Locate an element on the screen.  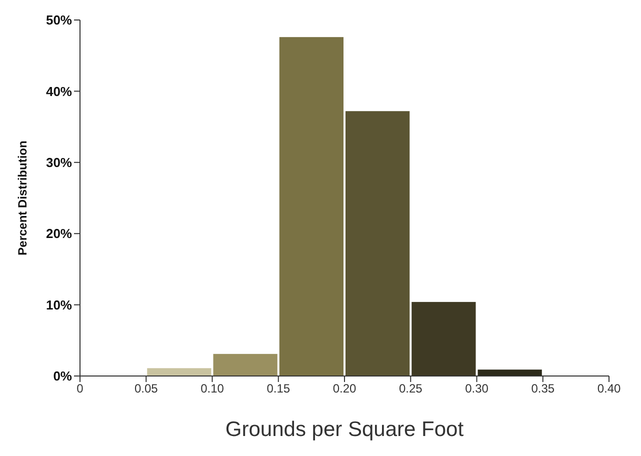
y-tick-label: 50% is located at coordinates (59, 20).